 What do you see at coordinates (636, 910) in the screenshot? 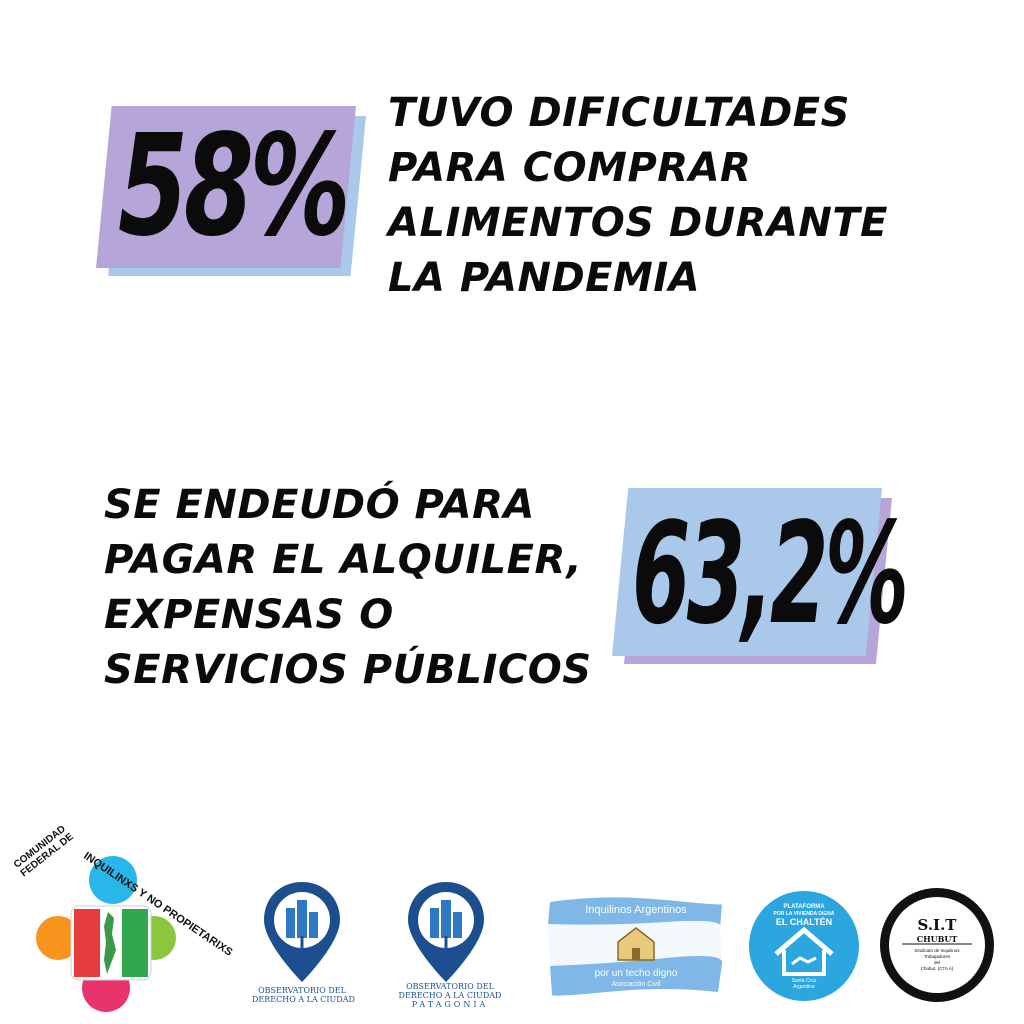
I see `logo-title: Inquilinos Argentinos` at bounding box center [636, 910].